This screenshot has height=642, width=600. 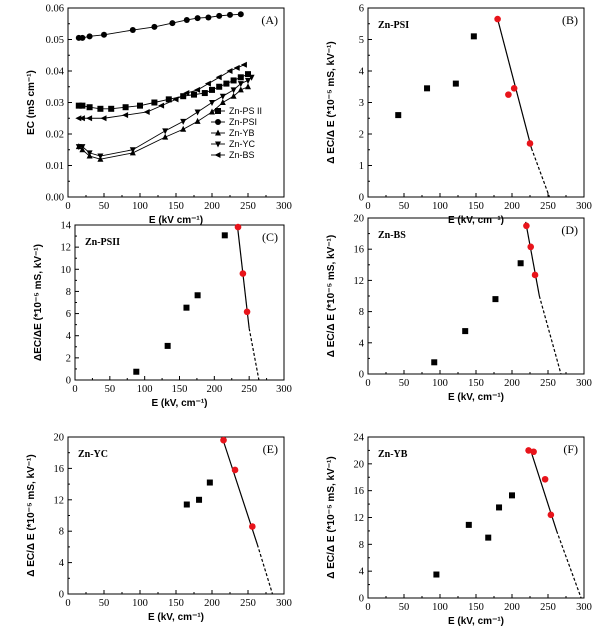 I want to click on panel-label: (C), so click(x=270, y=237).